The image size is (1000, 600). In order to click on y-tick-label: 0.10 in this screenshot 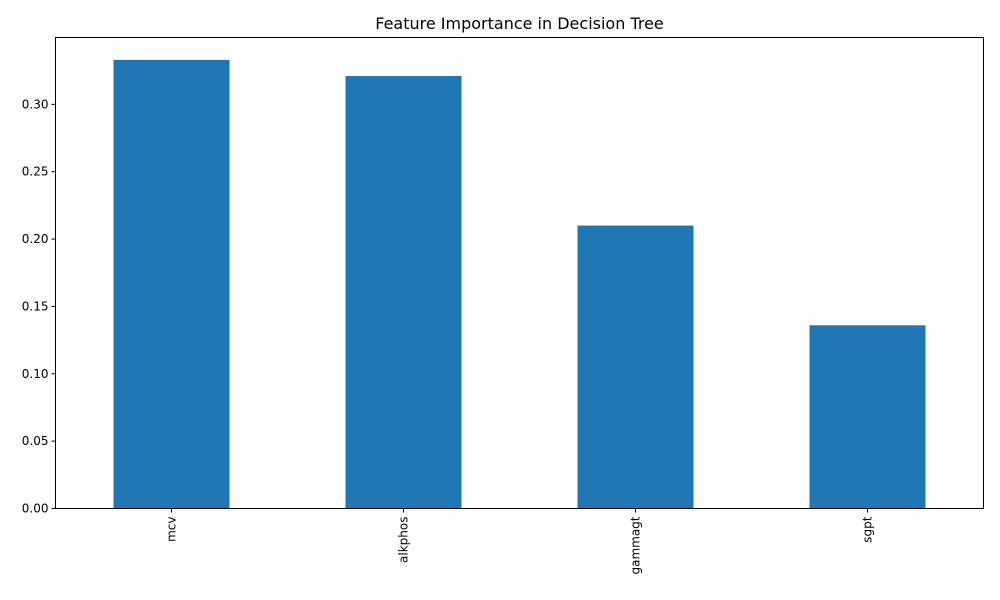, I will do `click(35, 374)`.